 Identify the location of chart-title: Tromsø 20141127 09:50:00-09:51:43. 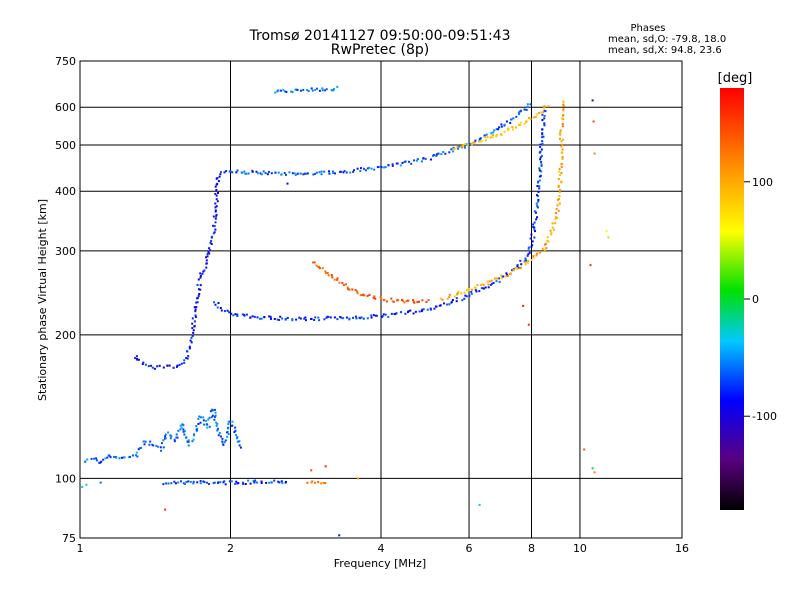
(380, 36).